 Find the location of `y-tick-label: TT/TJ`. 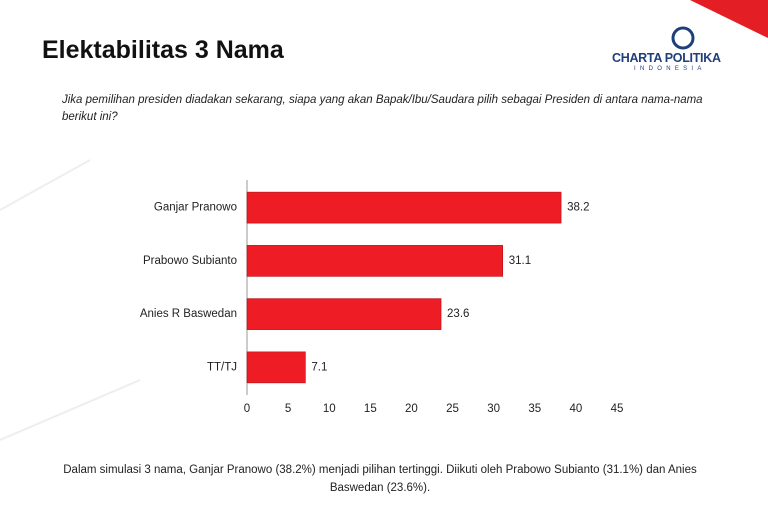

y-tick-label: TT/TJ is located at coordinates (222, 367).